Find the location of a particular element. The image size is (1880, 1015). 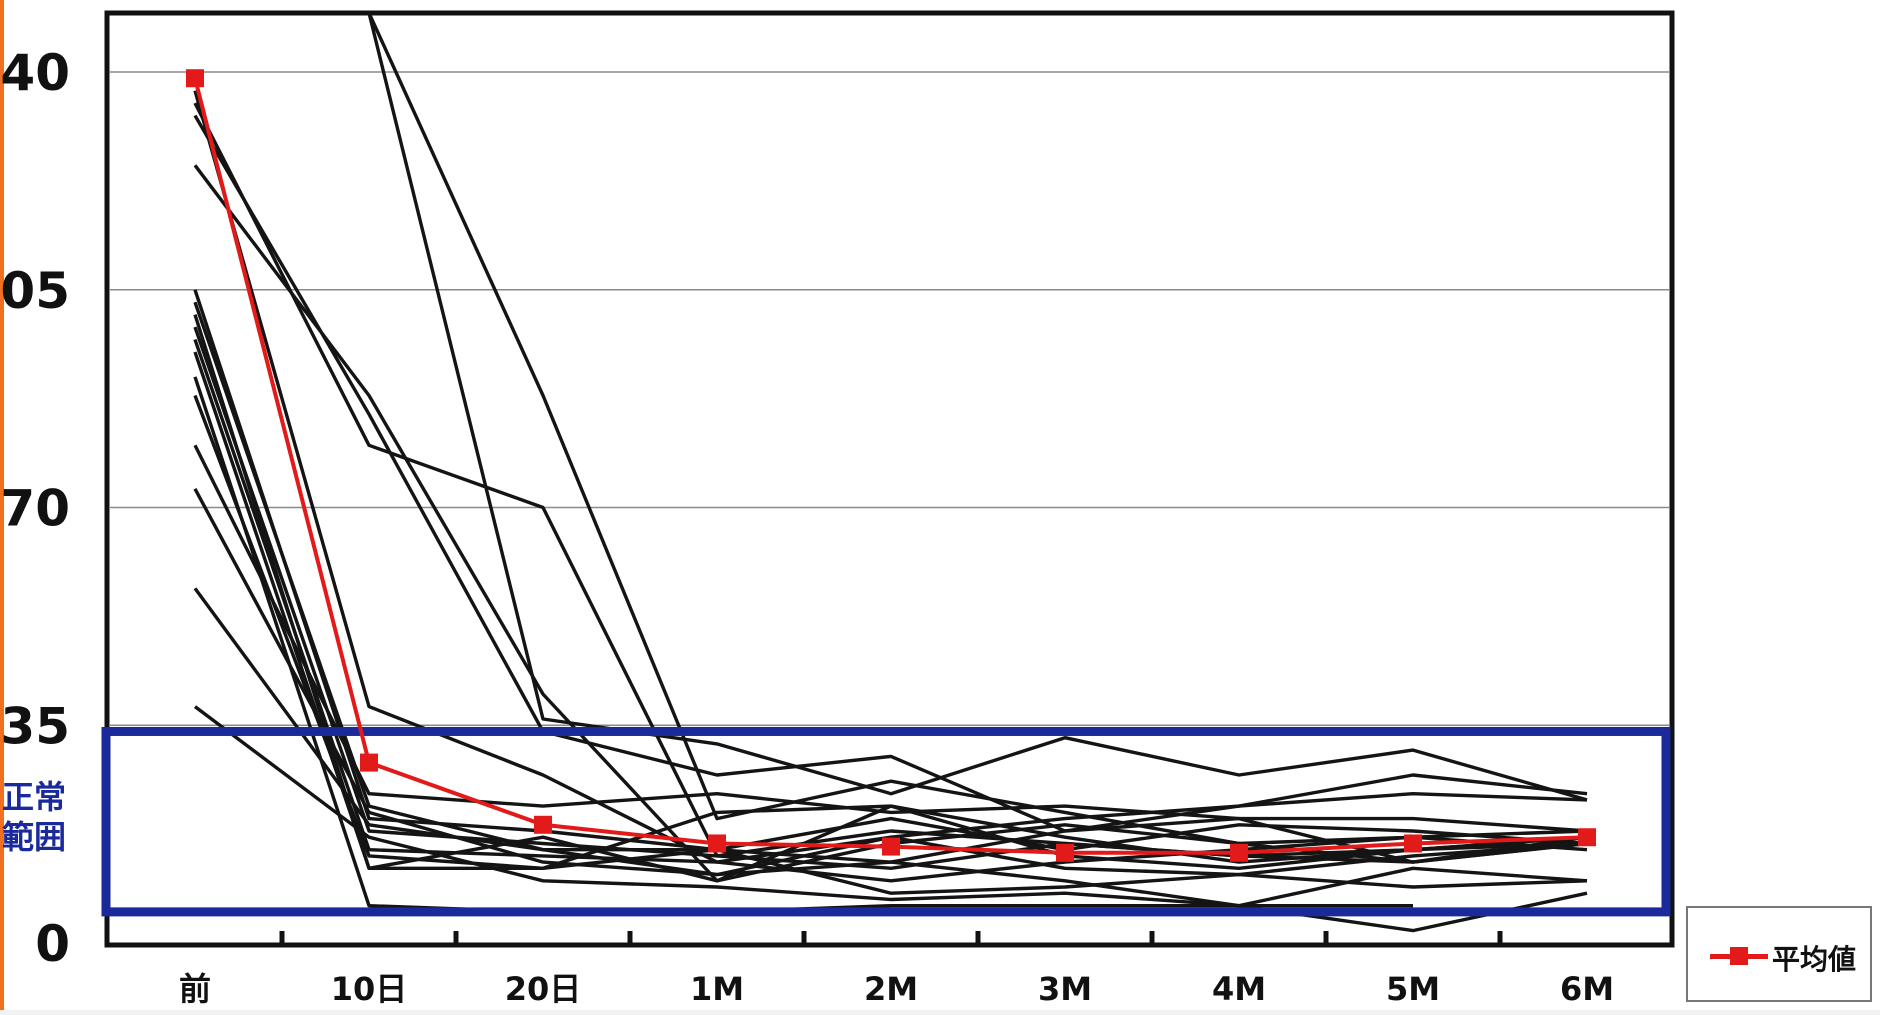

x-tick-label-1: 10日 is located at coordinates (369, 989).